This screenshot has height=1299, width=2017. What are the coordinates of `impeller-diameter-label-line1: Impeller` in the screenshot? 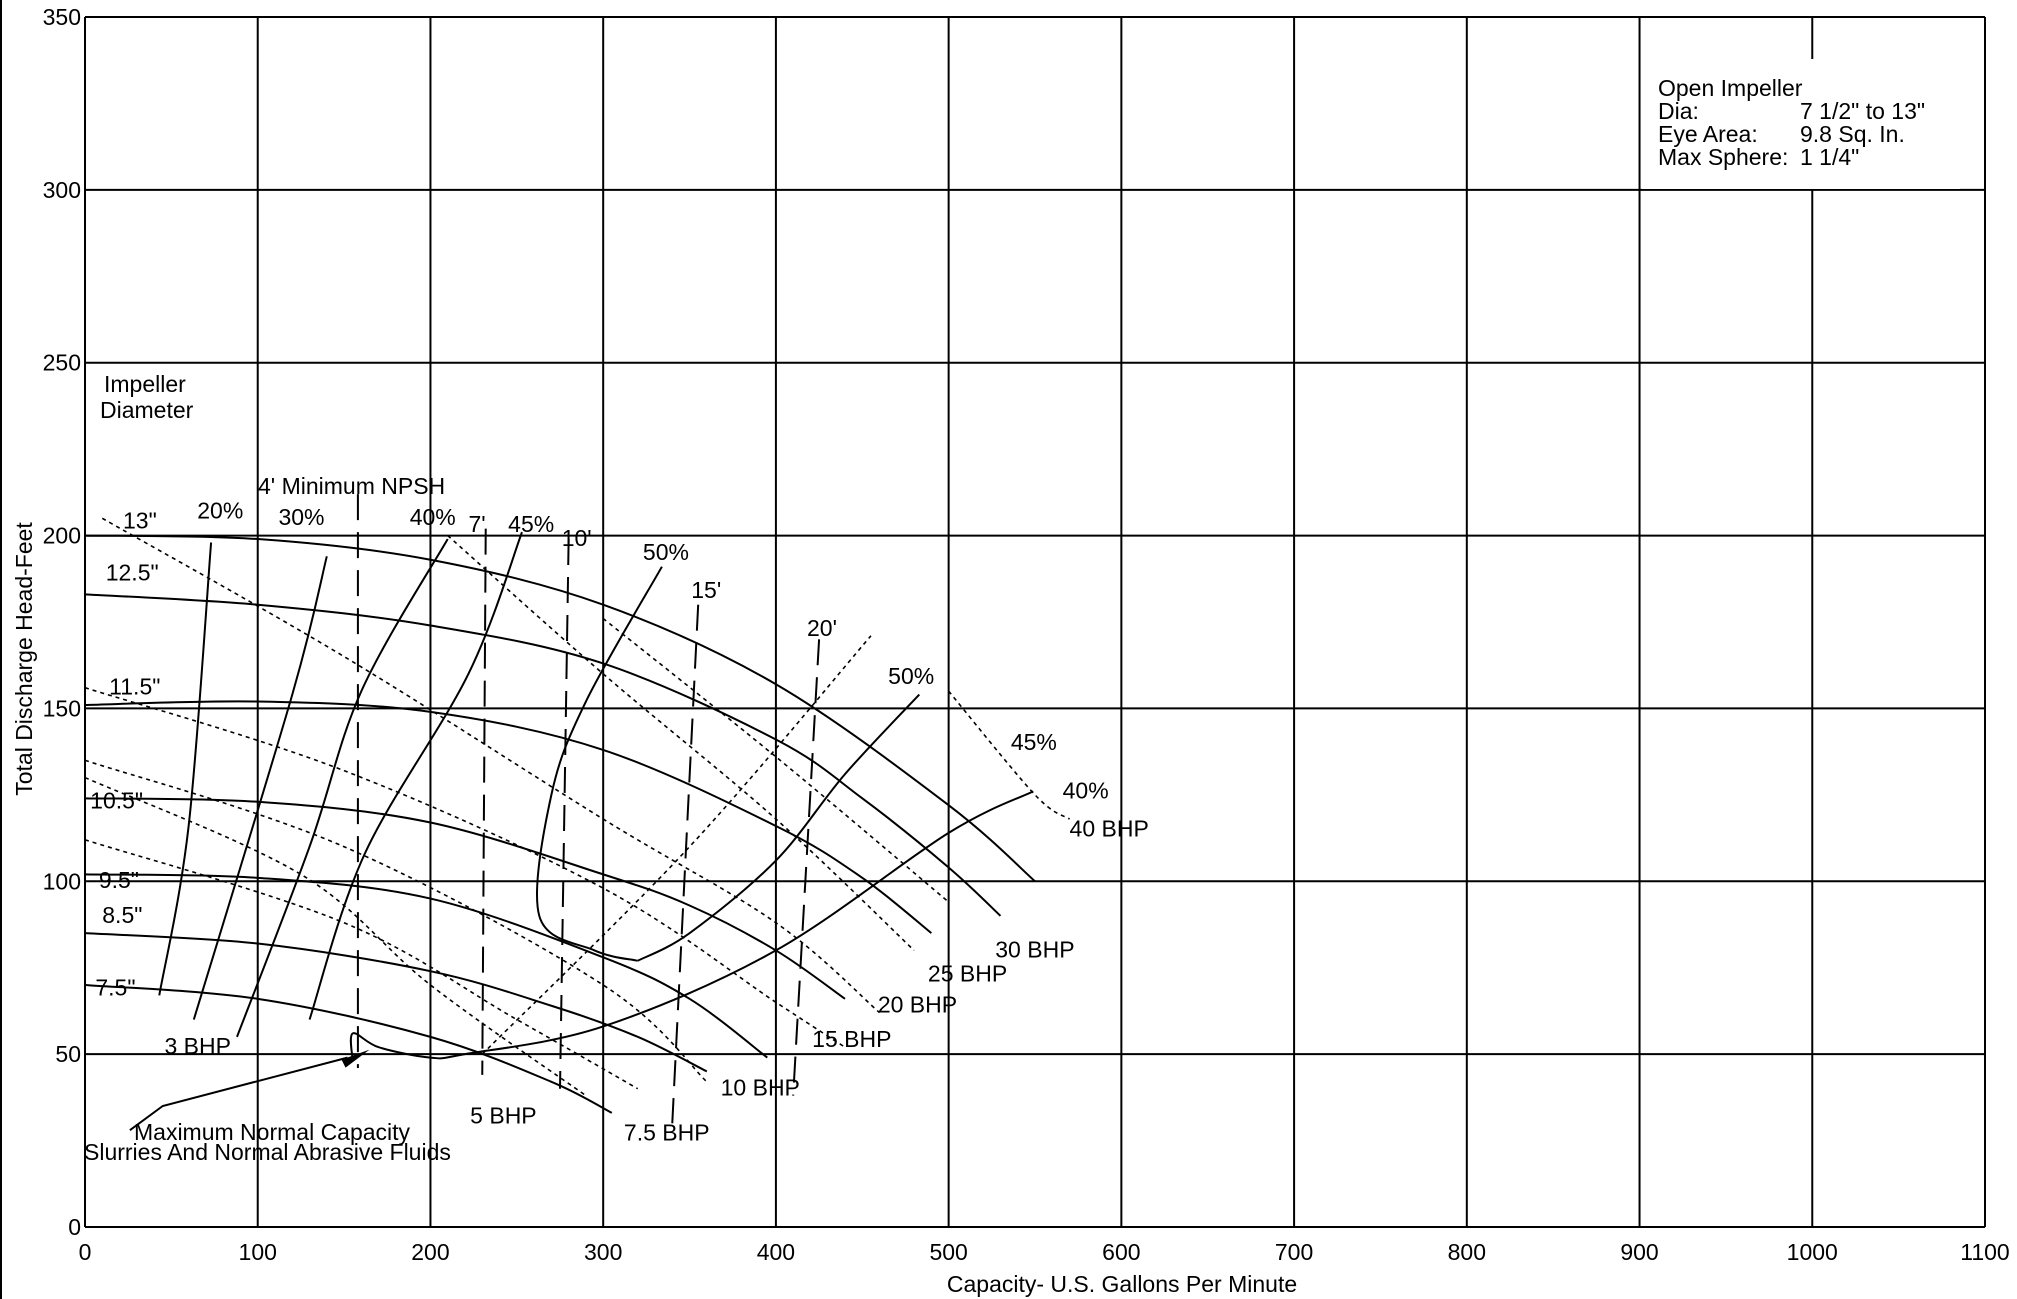 It's located at (145, 384).